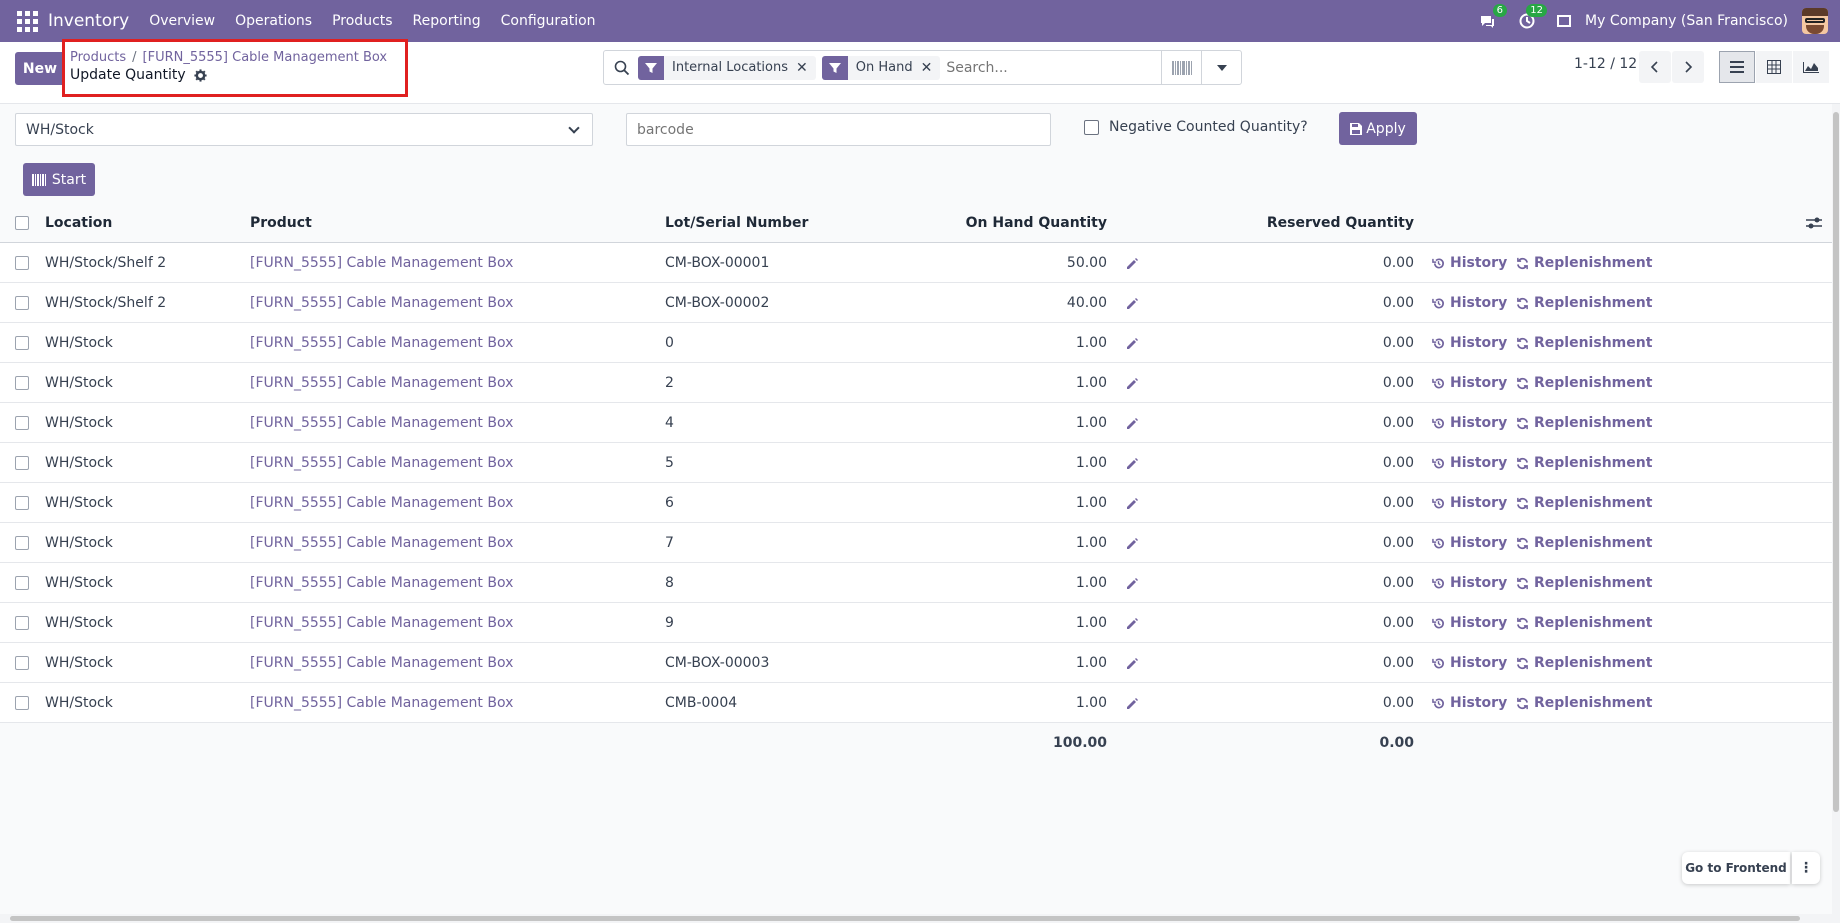 The width and height of the screenshot is (1840, 923). I want to click on user-avatar, so click(1815, 21).